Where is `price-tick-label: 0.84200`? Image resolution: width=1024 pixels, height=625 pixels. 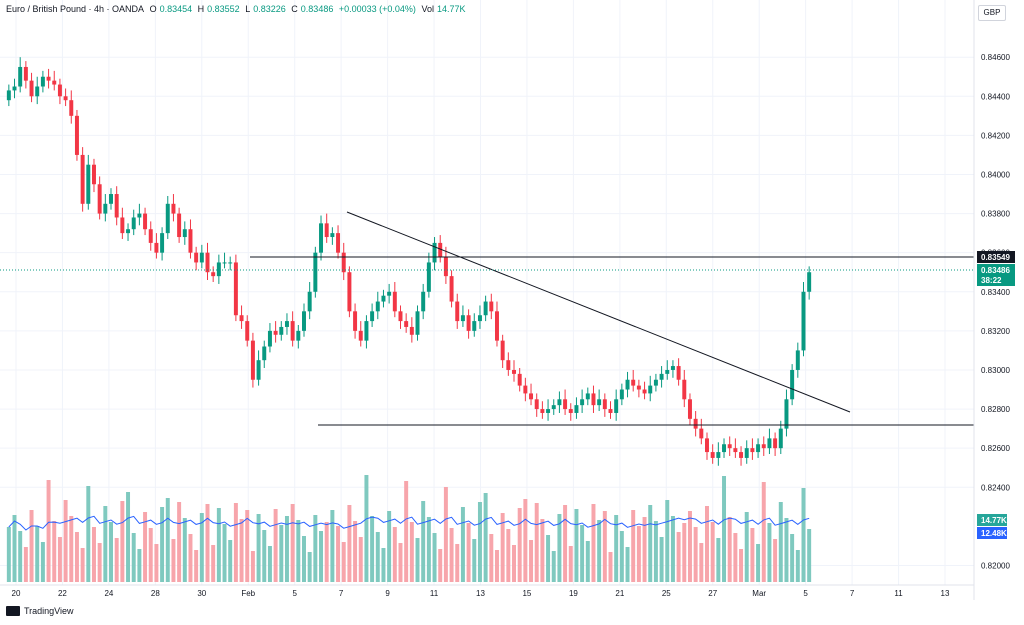 price-tick-label: 0.84200 is located at coordinates (995, 135).